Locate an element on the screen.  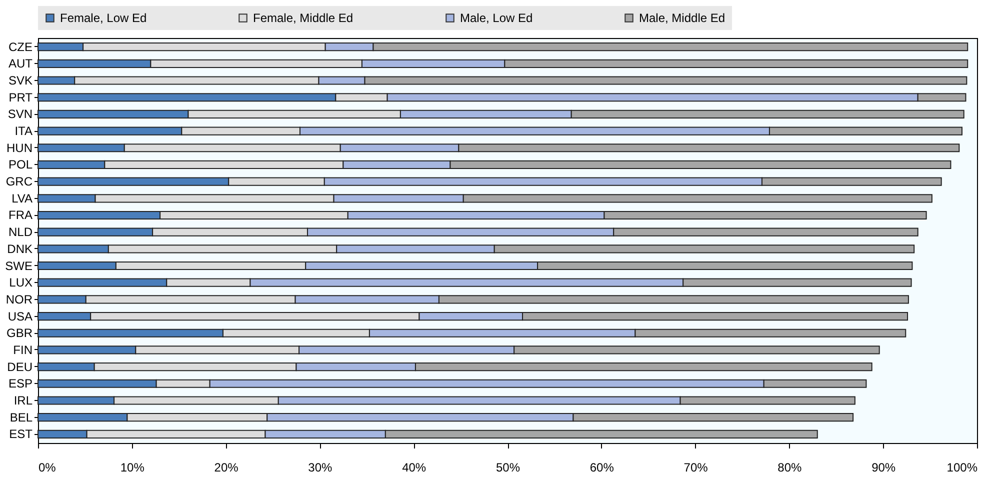
y-tick-label: USA is located at coordinates (20, 316).